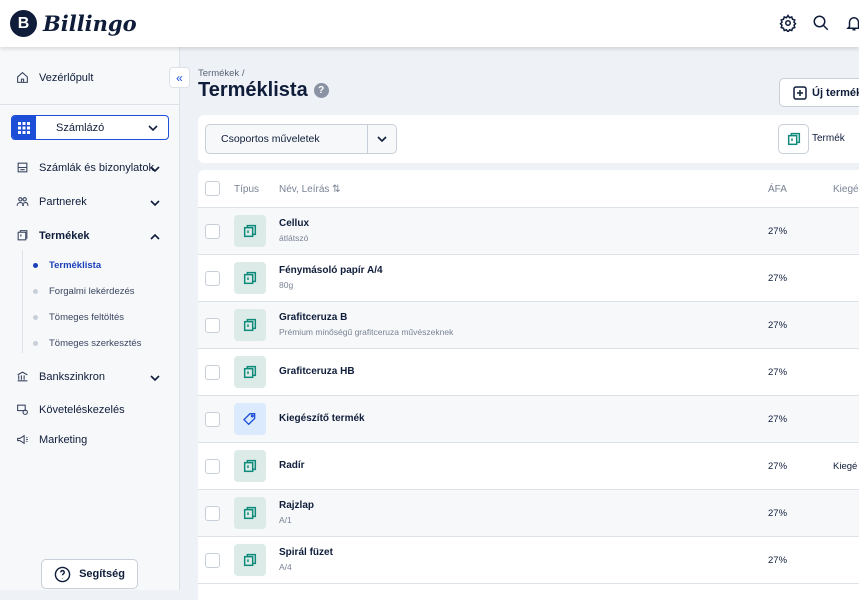  Describe the element at coordinates (96, 167) in the screenshot. I see `sidebar-item-label: Számlák és bizonylatok` at that location.